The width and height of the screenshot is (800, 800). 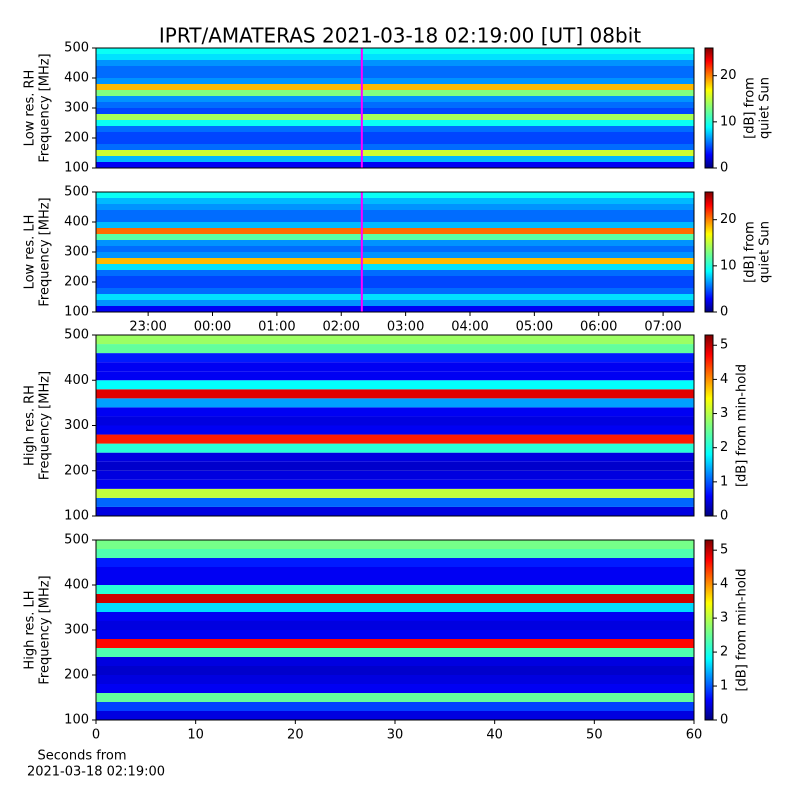 I want to click on colorbar-tick-label: 1, so click(x=724, y=686).